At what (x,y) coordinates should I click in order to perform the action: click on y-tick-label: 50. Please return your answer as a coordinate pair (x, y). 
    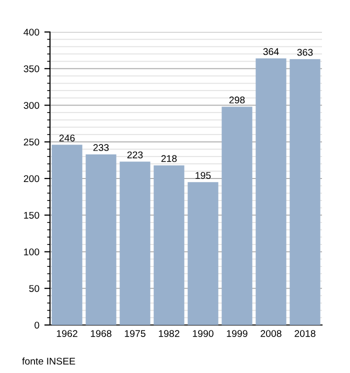
    Looking at the image, I should click on (34, 288).